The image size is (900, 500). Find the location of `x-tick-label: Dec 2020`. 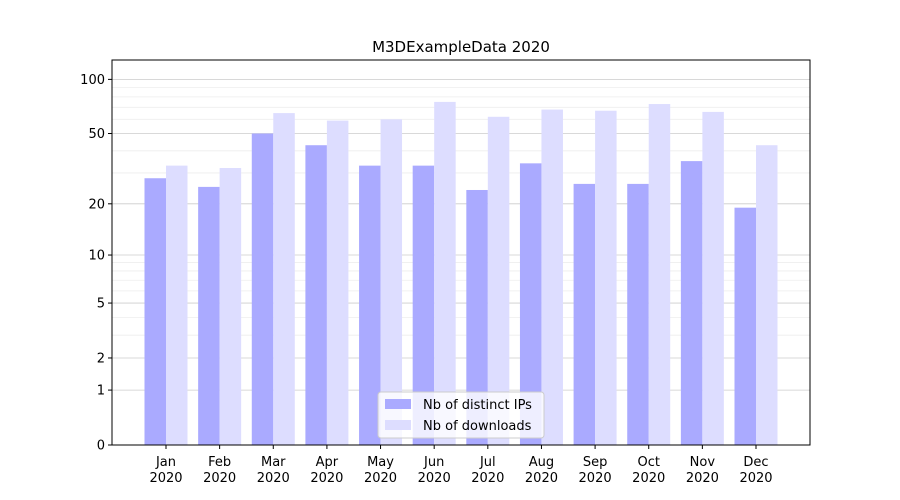

x-tick-label: Dec 2020 is located at coordinates (755, 470).